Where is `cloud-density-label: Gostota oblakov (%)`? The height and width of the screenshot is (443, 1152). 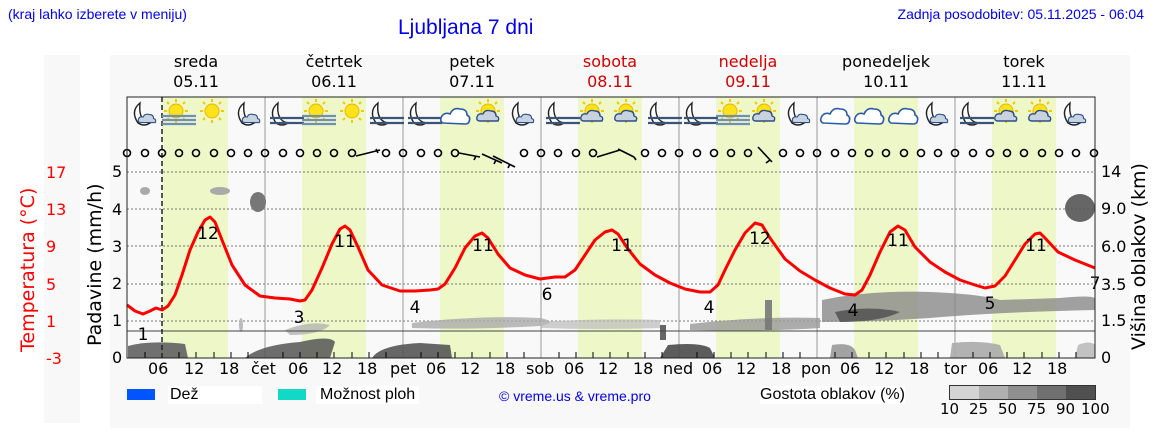
cloud-density-label: Gostota oblakov (%) is located at coordinates (832, 395).